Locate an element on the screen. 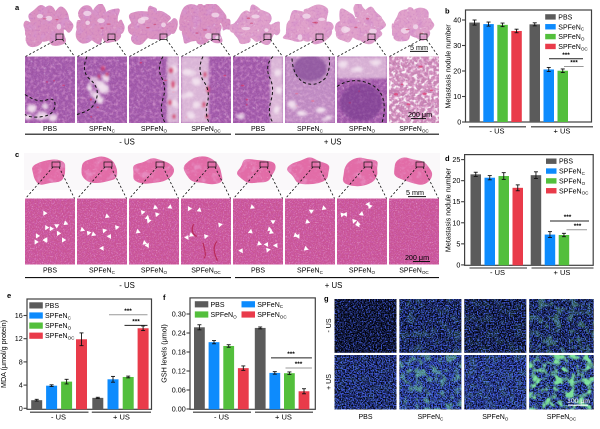 This screenshot has height=429, width=600. svg-text: 8 is located at coordinates (21, 361).